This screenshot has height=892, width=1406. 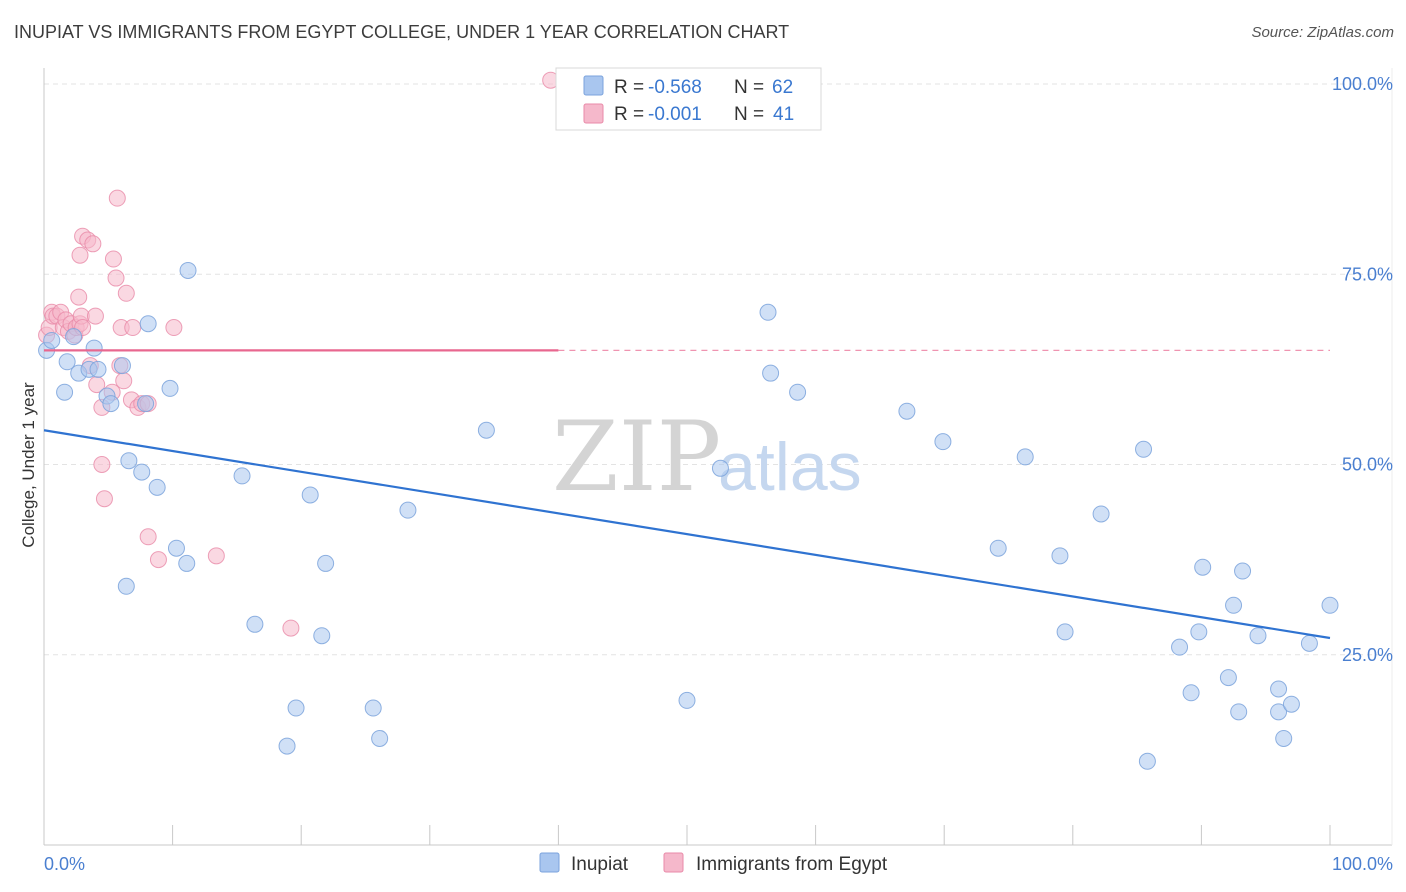 What do you see at coordinates (675, 114) in the screenshot?
I see `stats-r-value: -0.001` at bounding box center [675, 114].